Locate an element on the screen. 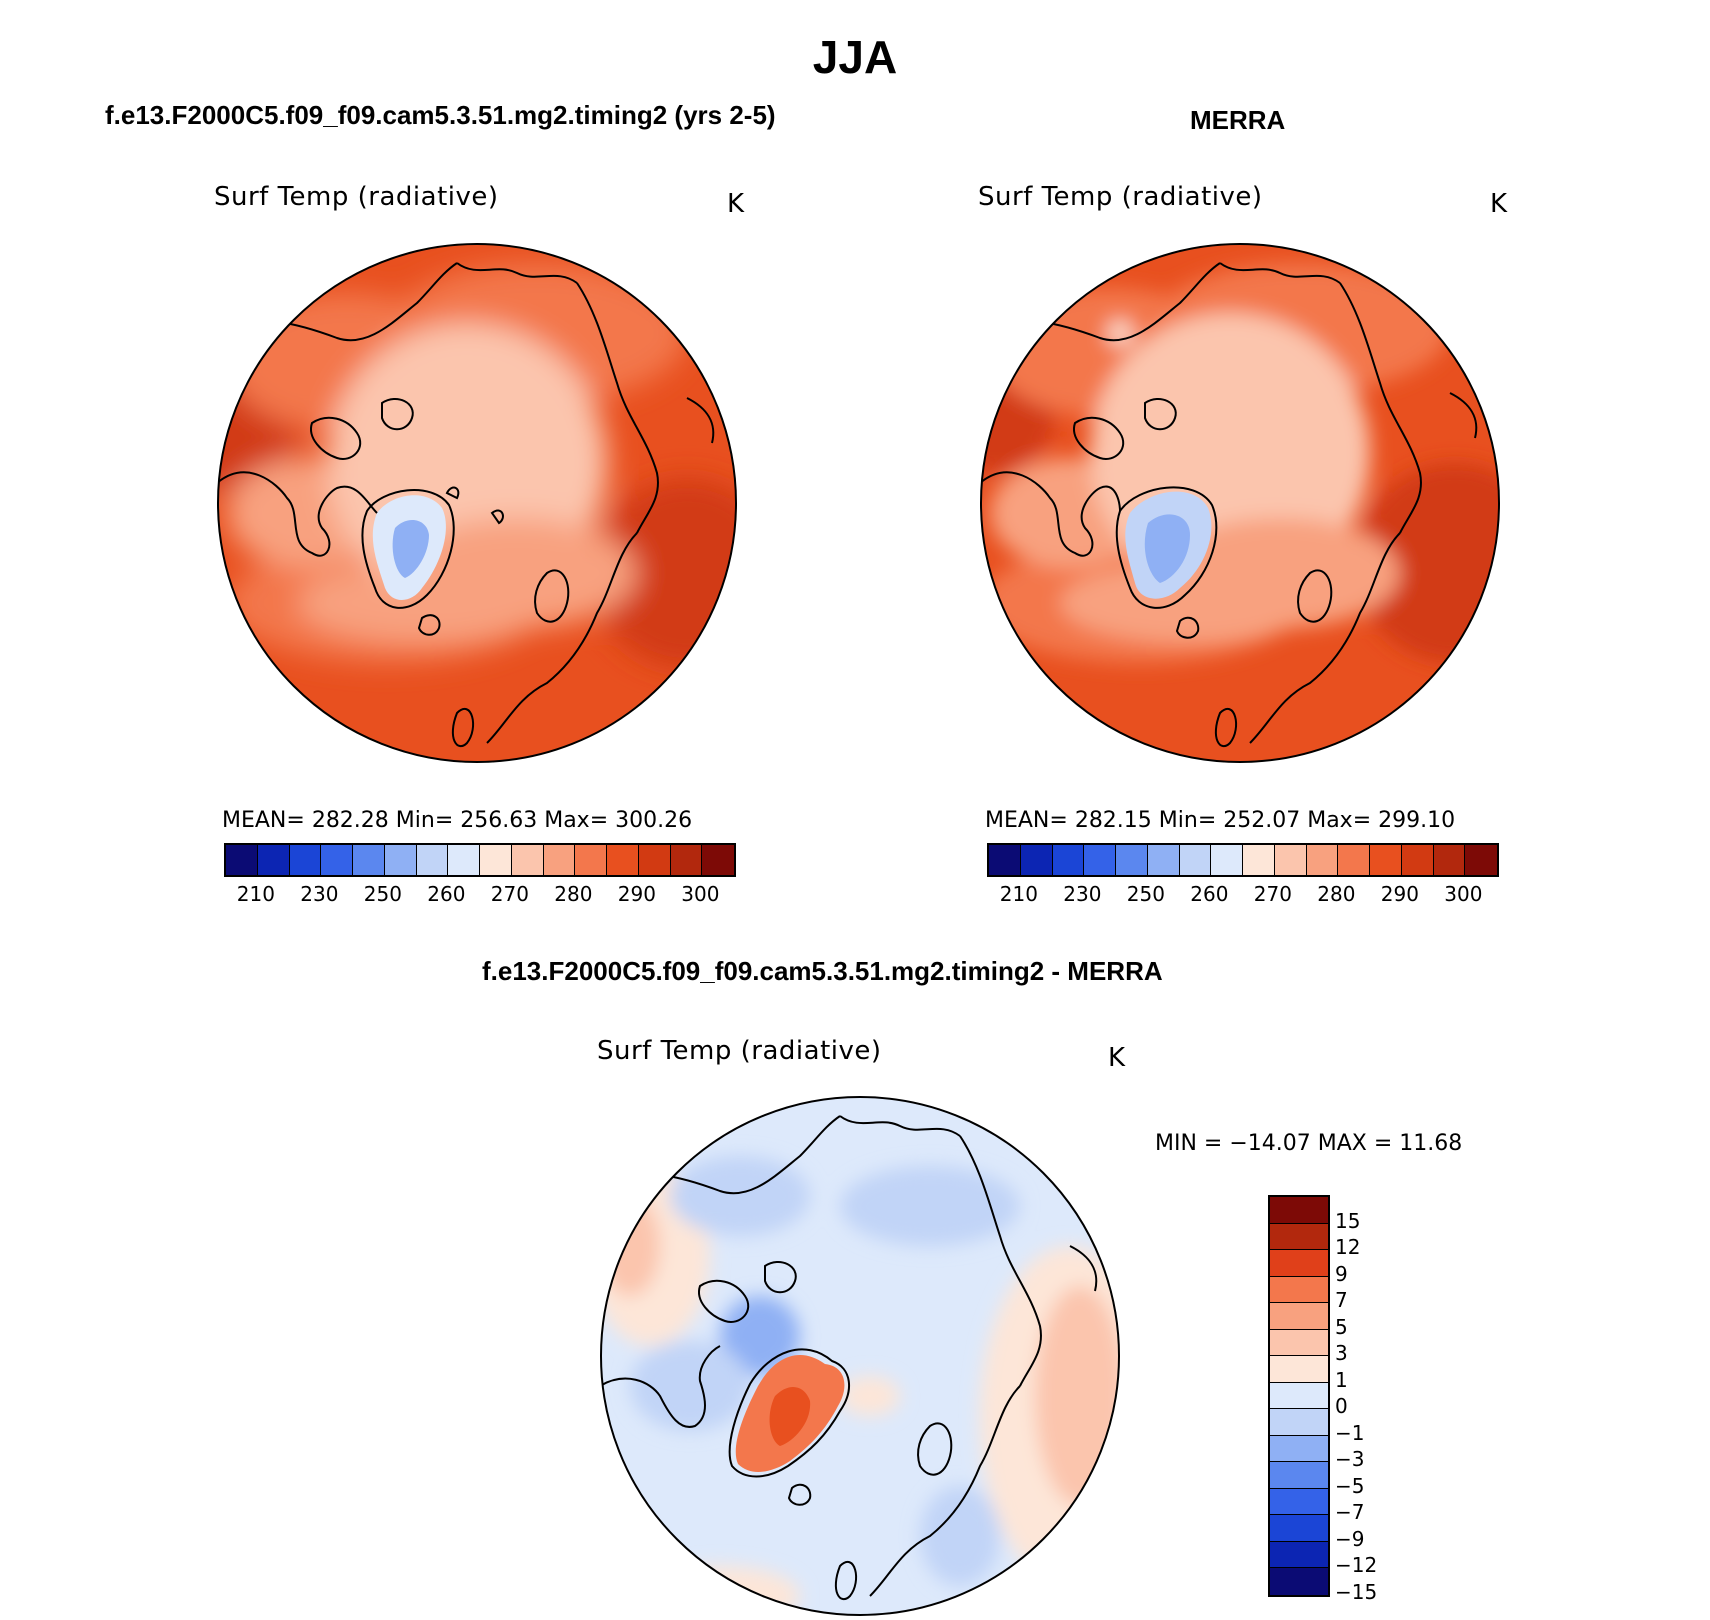 The image size is (1710, 1620). stats-obs: MEAN= 282.15 Min= 252.07 Max= 299.10 is located at coordinates (1220, 820).